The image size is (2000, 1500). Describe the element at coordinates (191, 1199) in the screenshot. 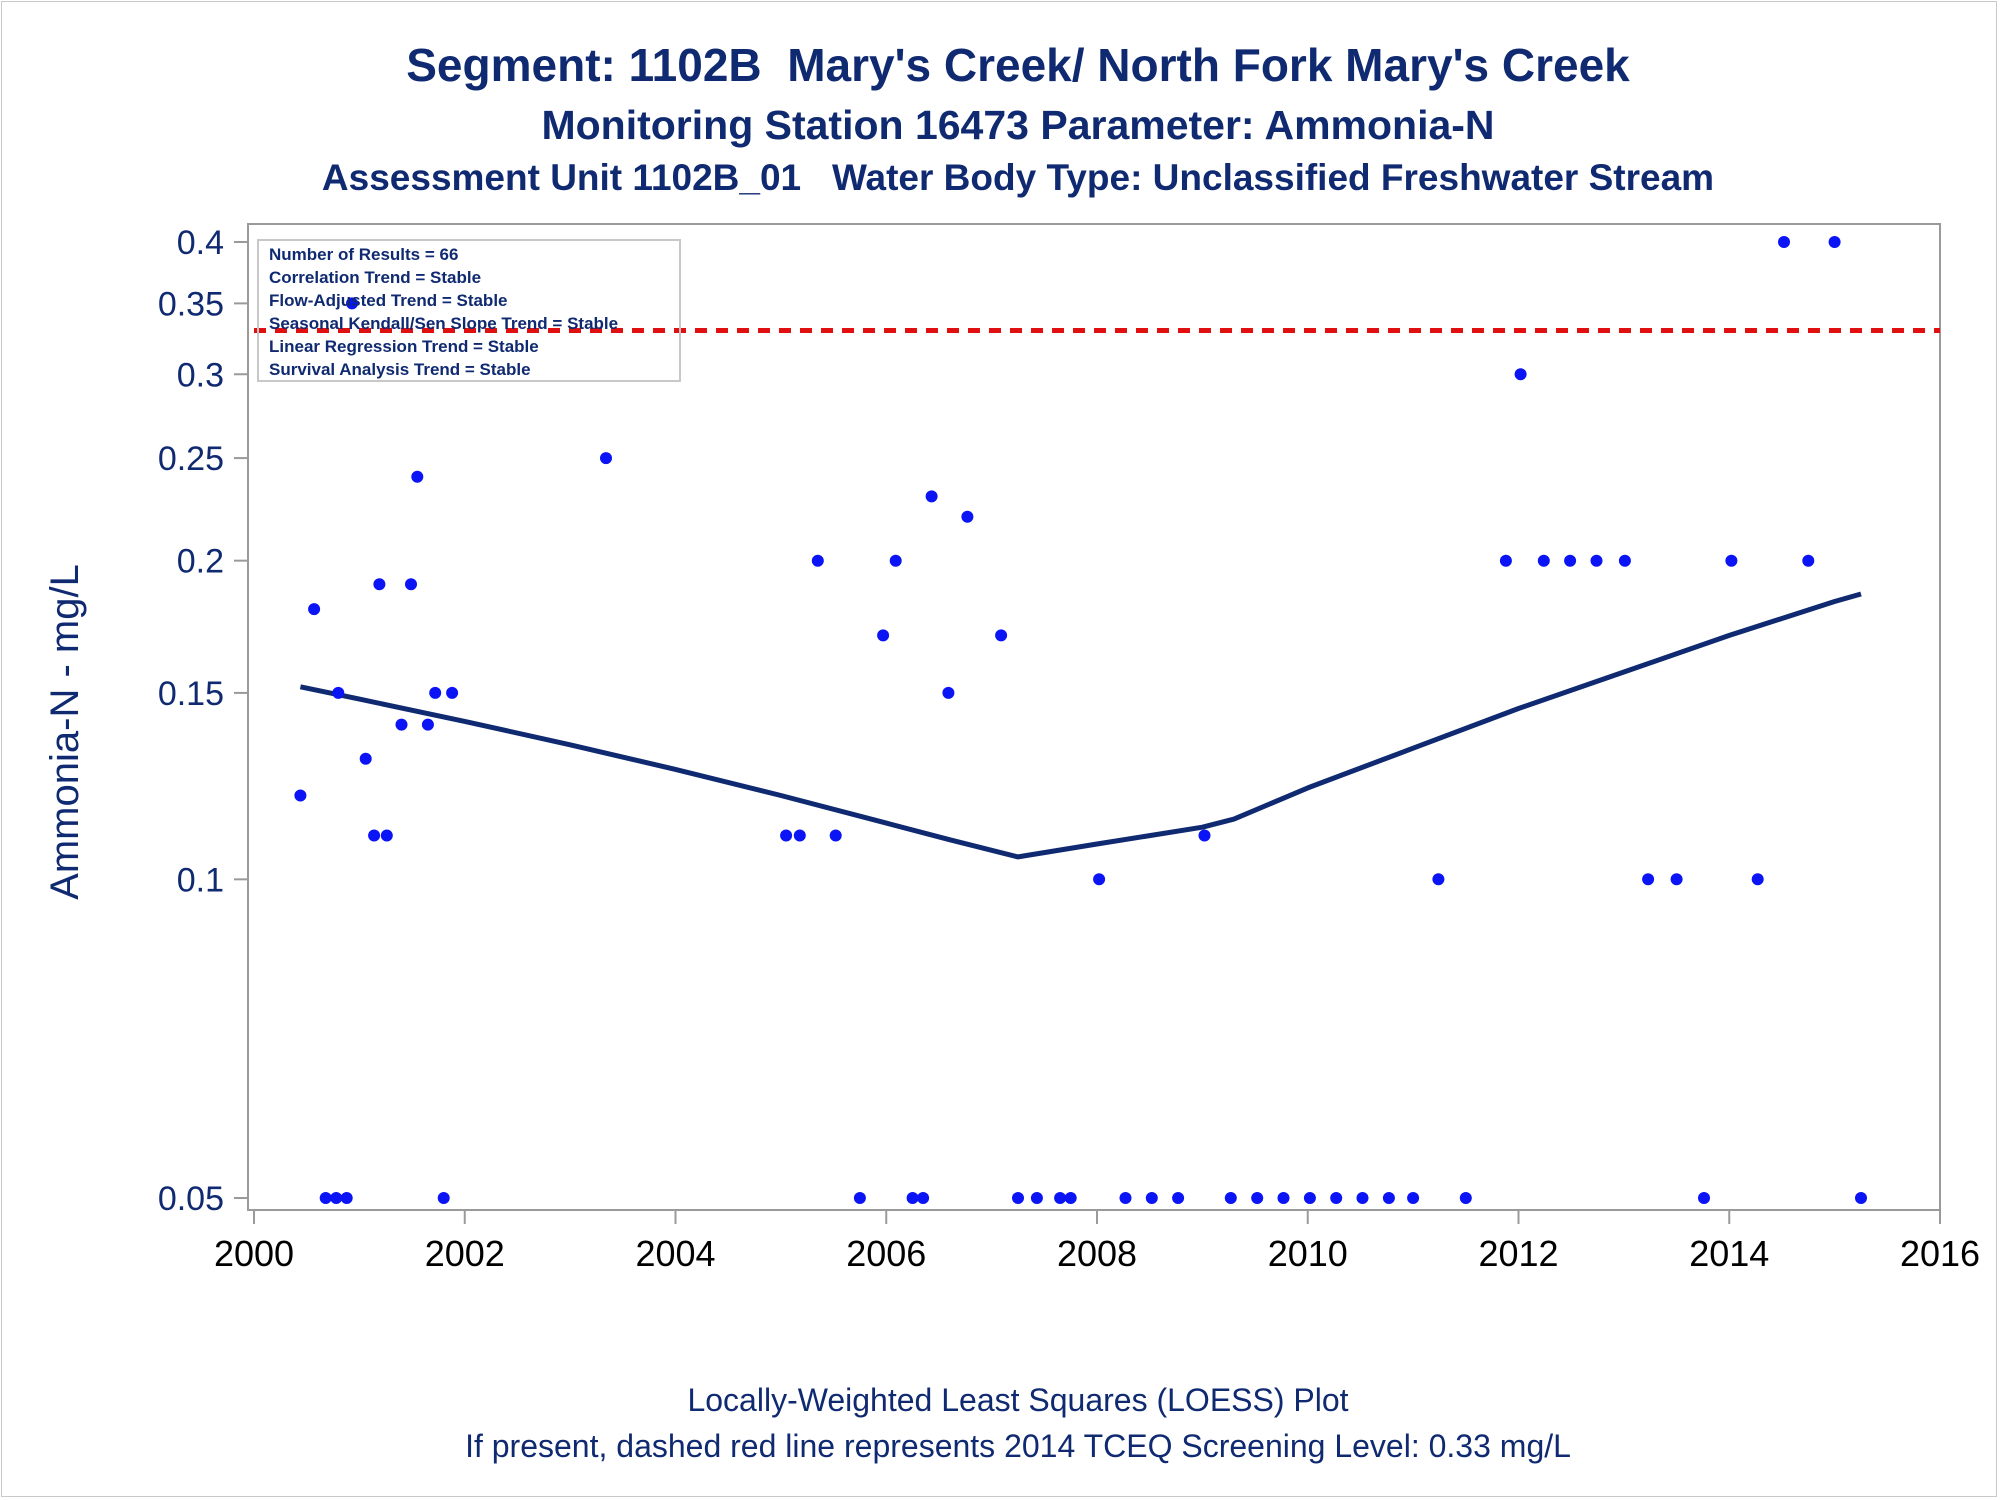

I see `y-tick-label: 0.05` at that location.